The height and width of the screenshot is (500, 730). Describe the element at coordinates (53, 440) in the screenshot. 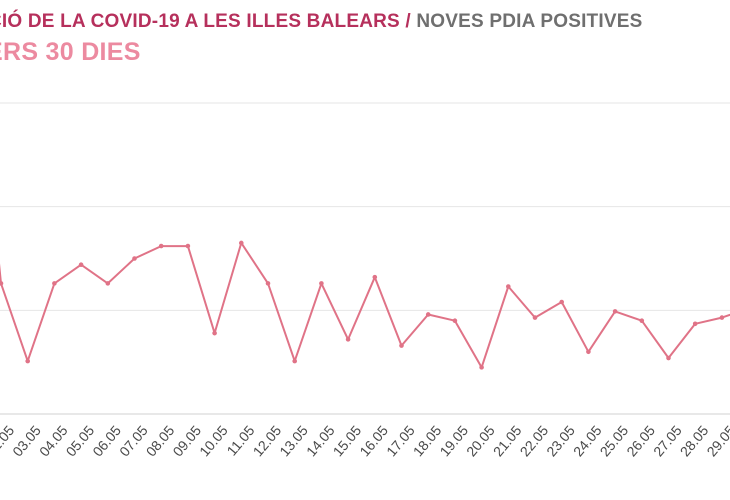

I see `x-tick-label: 04.05` at that location.